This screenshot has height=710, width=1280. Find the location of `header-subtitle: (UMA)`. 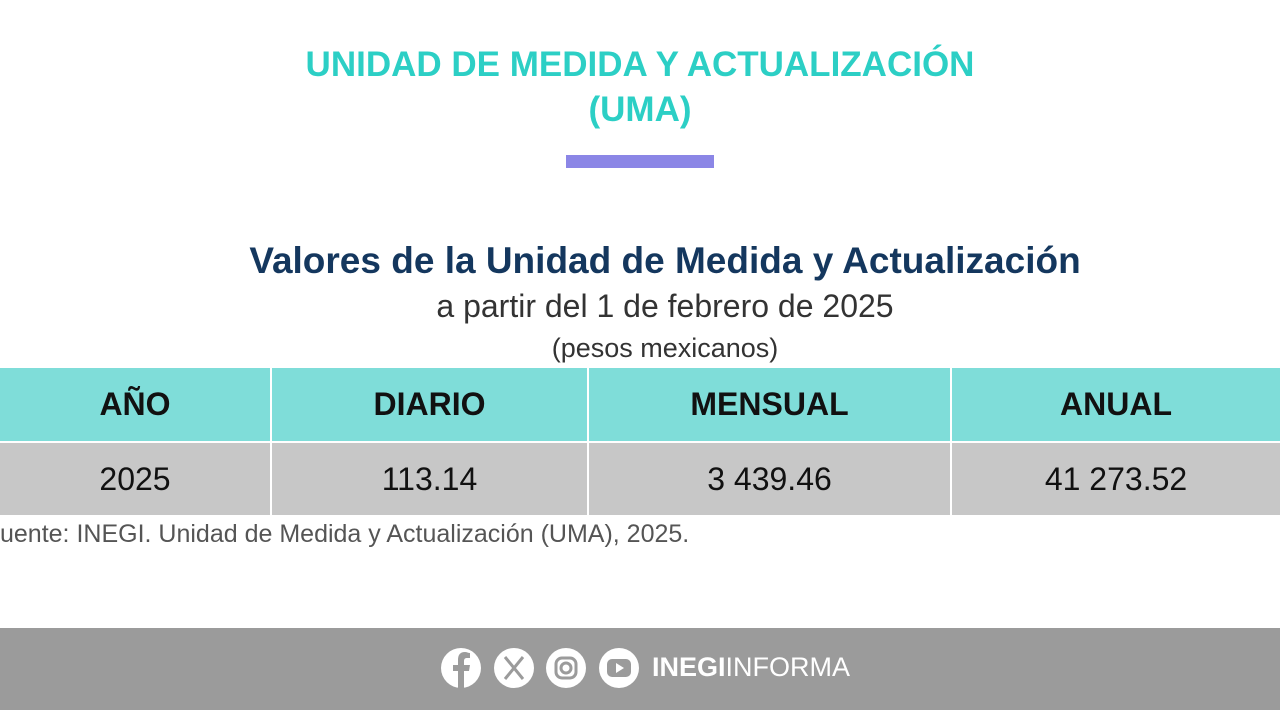

header-subtitle: (UMA) is located at coordinates (640, 109).